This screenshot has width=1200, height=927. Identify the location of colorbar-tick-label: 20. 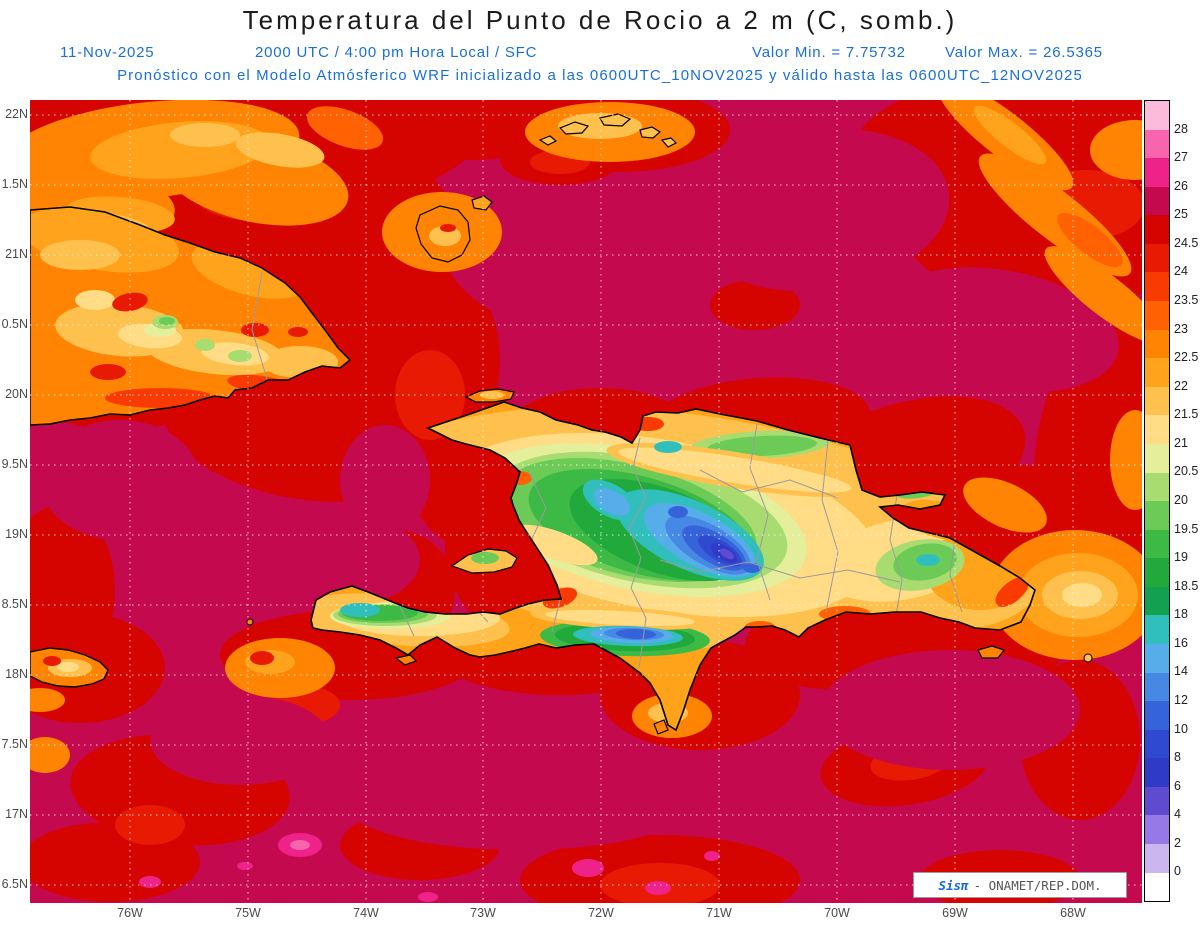
(1181, 500).